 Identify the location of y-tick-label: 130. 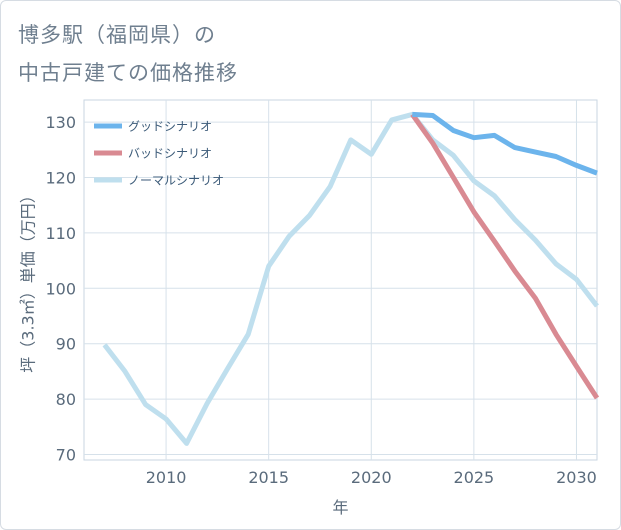
(60, 122).